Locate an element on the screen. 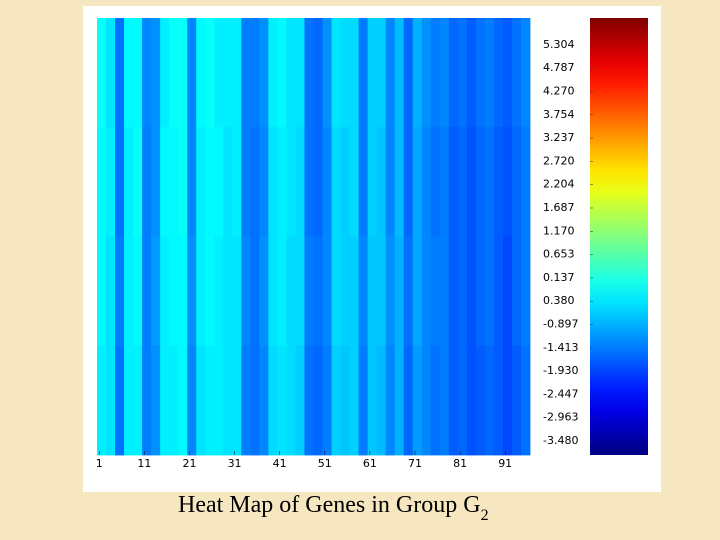 The height and width of the screenshot is (540, 720). x-tick-label: 91 is located at coordinates (505, 463).